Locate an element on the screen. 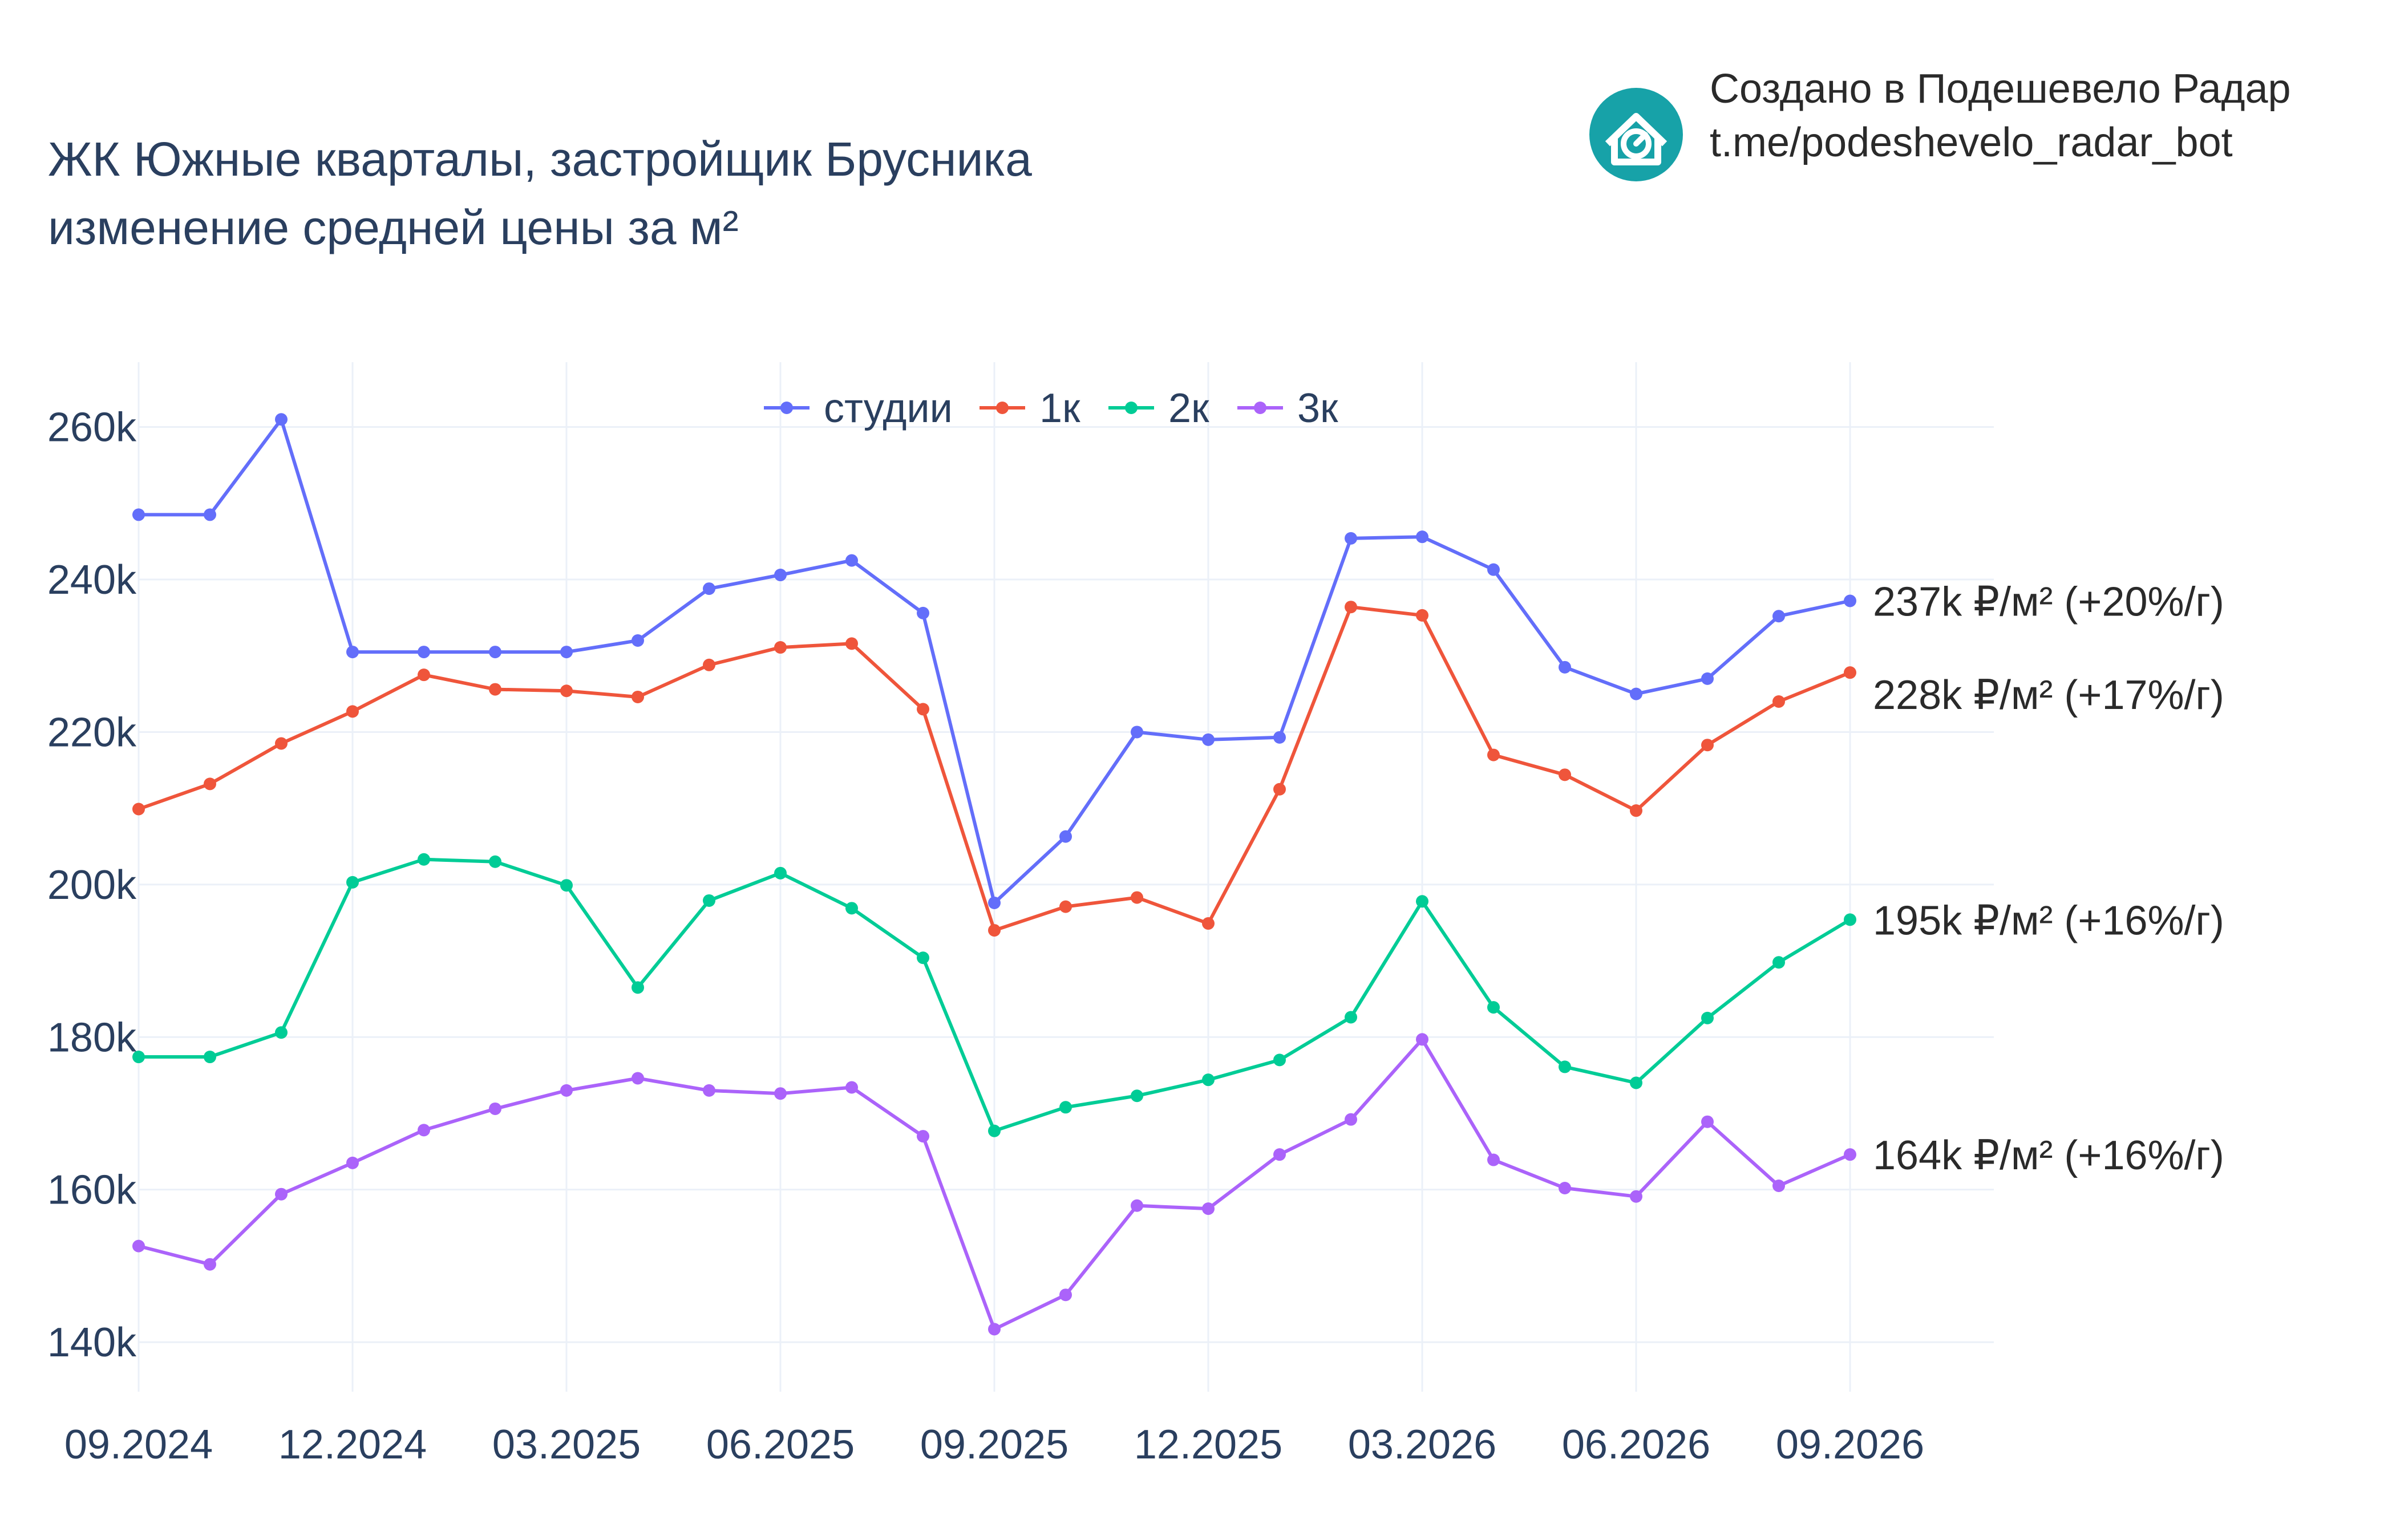 The height and width of the screenshot is (1540, 2396). legend-label: 3к is located at coordinates (1317, 409).